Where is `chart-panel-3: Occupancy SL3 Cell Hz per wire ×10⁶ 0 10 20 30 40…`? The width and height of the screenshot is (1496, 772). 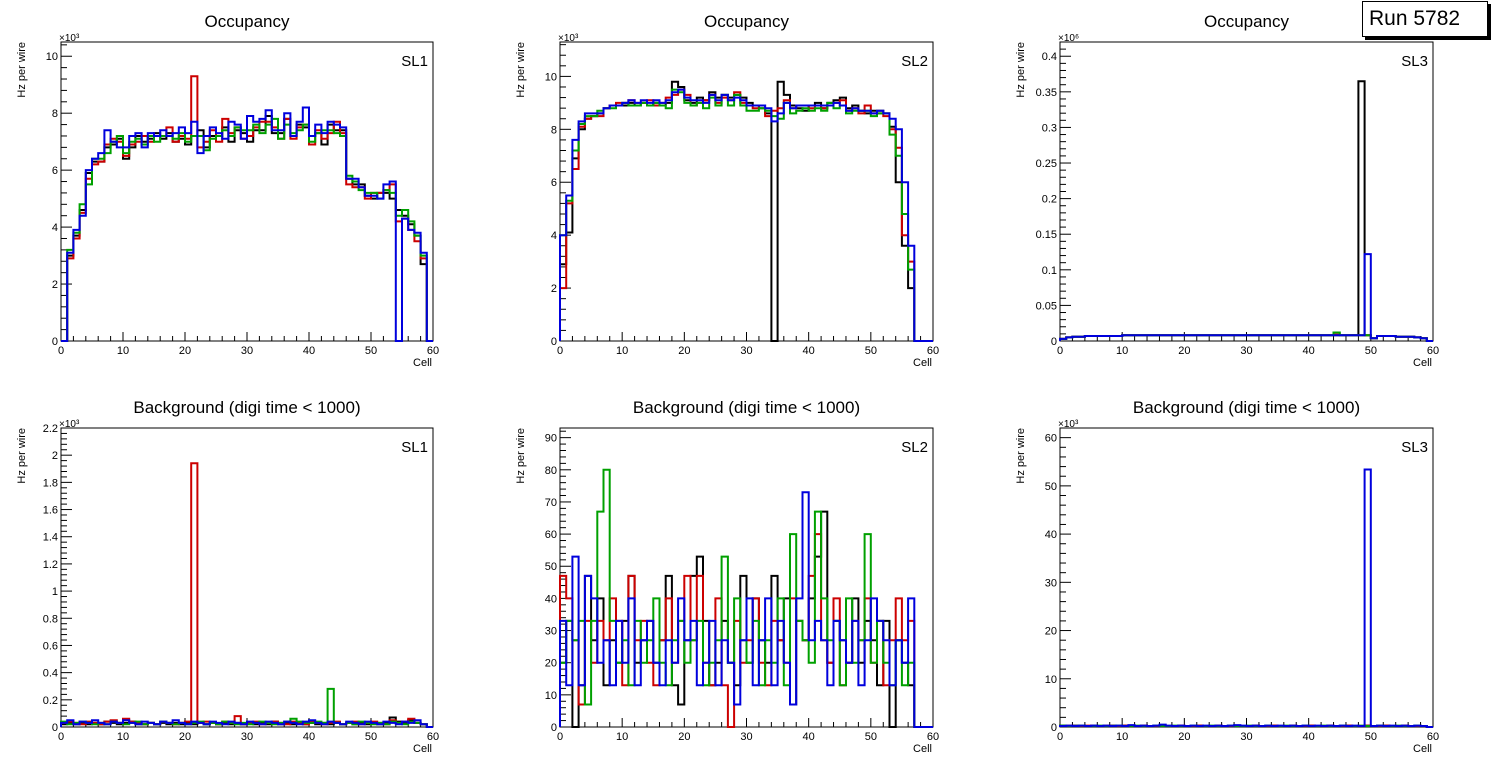
chart-panel-3: Occupancy SL3 Cell Hz per wire ×10⁶ 0 10 20 30 40… is located at coordinates (1227, 190).